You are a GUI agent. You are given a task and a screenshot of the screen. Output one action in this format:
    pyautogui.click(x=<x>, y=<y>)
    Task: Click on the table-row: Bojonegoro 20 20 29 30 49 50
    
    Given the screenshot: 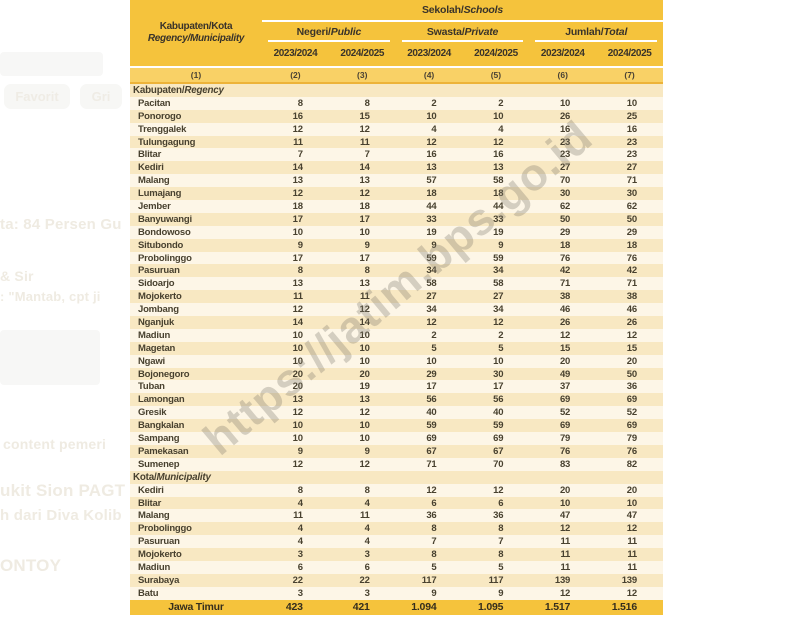 What is the action you would take?
    pyautogui.click(x=396, y=374)
    